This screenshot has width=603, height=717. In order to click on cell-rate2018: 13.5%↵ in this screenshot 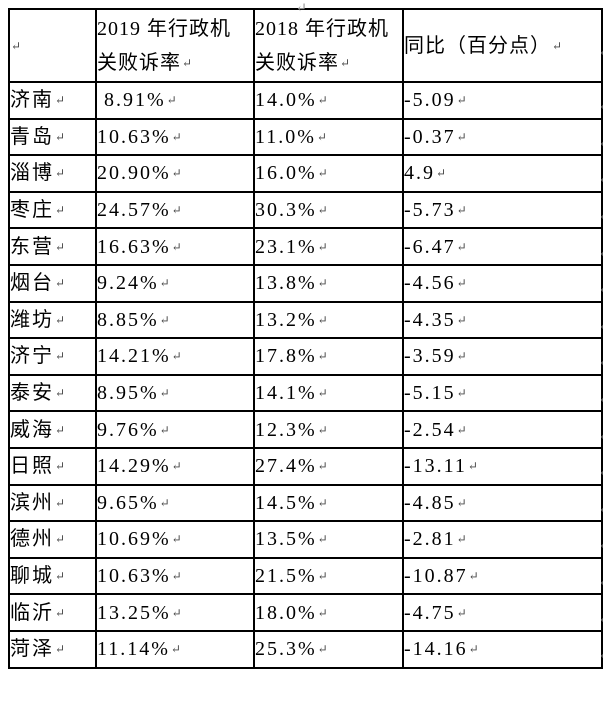, I will do `click(328, 539)`.